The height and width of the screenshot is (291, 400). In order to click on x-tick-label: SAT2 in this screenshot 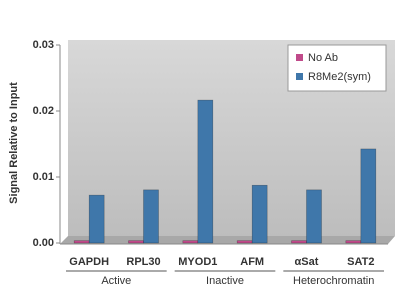, I will do `click(360, 262)`.